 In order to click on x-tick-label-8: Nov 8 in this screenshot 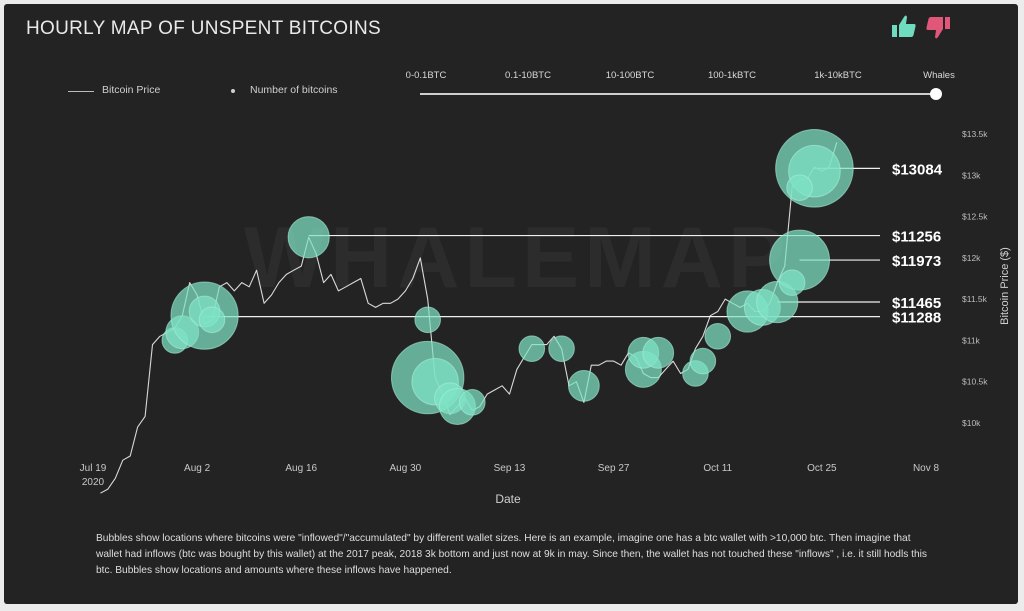, I will do `click(926, 468)`.